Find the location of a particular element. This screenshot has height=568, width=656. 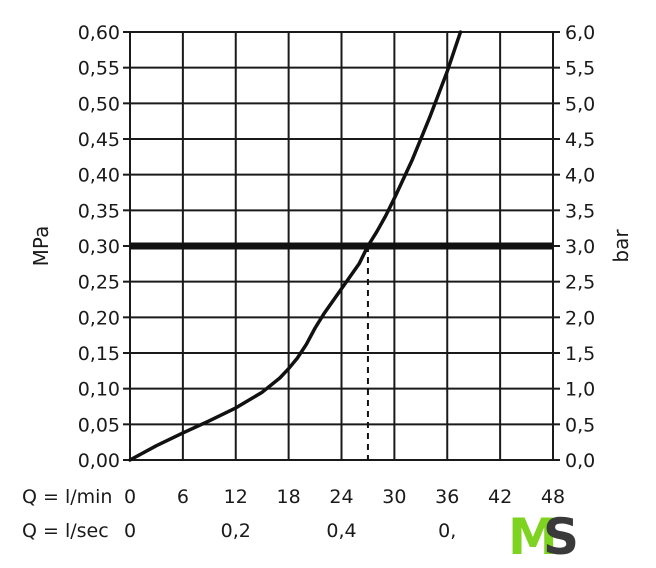

y-tick-label-right: 5,0 is located at coordinates (580, 104).